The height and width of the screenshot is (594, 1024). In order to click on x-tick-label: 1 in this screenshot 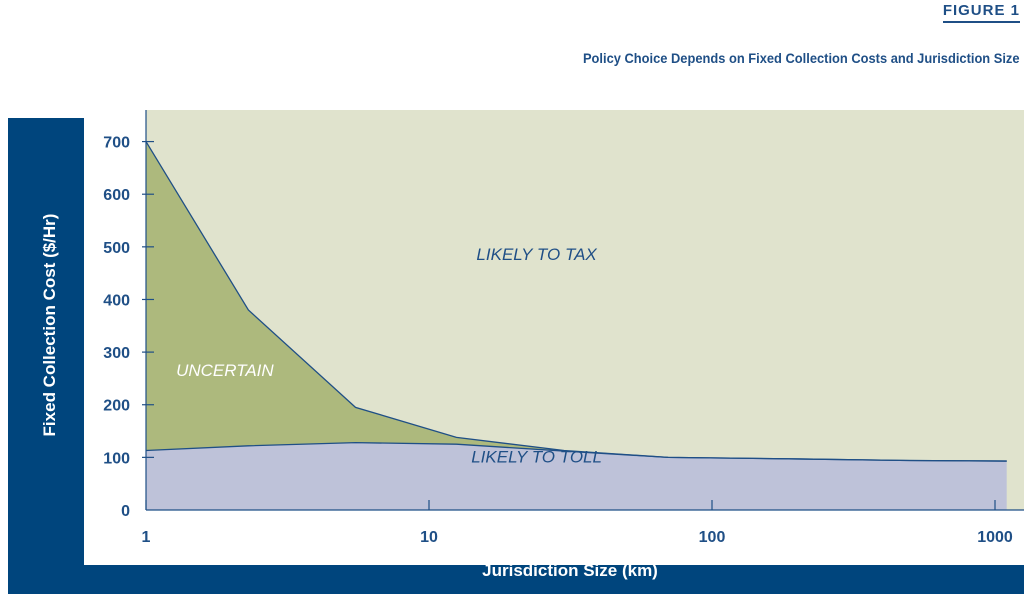, I will do `click(146, 537)`.